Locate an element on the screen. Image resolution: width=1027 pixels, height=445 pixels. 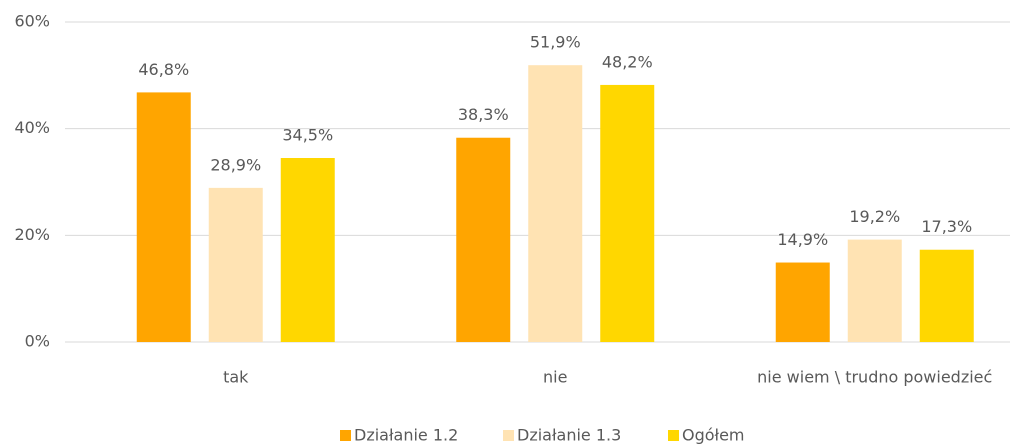
data-label: 28,9% is located at coordinates (235, 164).